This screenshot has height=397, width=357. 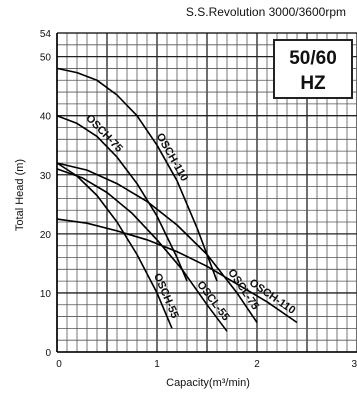 What do you see at coordinates (46, 176) in the screenshot?
I see `y-tick-label: 30` at bounding box center [46, 176].